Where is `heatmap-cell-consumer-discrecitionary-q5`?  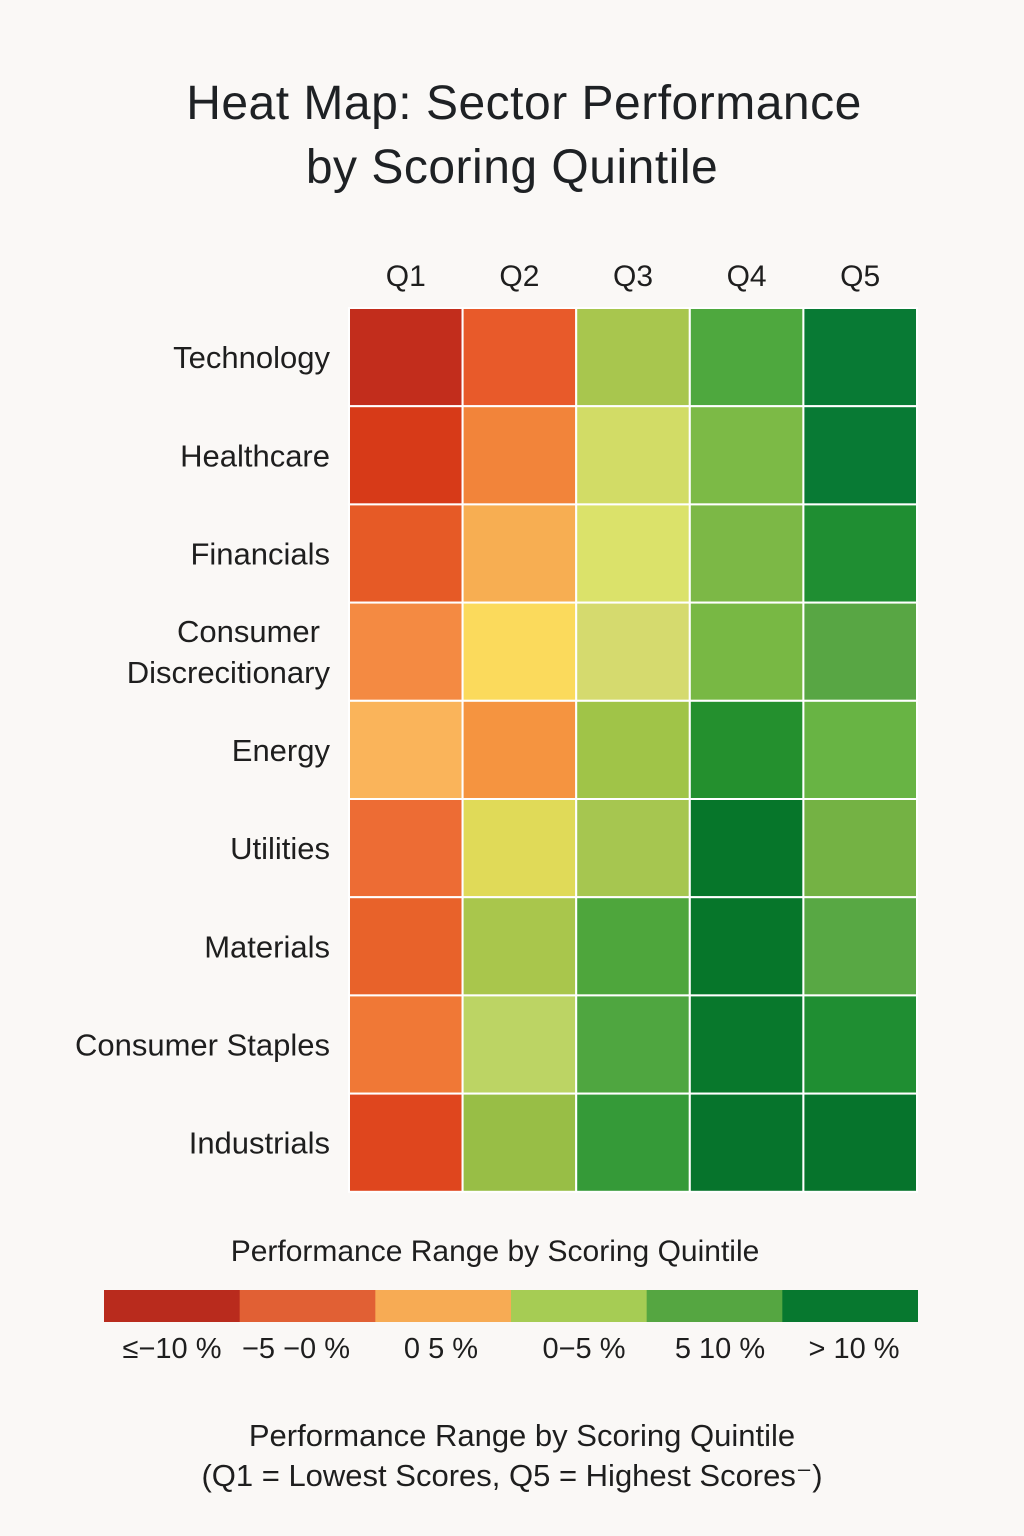
heatmap-cell-consumer-discrecitionary-q5 is located at coordinates (860, 651).